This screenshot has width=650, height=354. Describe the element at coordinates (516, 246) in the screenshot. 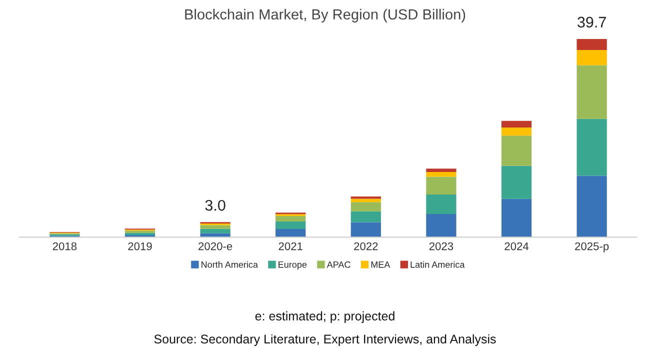

I see `x-tick-label: 2024` at that location.